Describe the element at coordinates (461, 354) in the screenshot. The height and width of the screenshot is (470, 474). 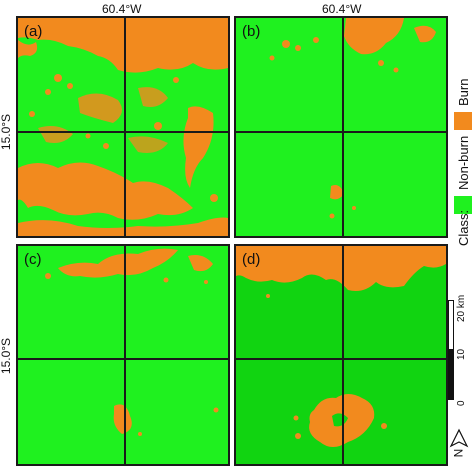
I see `scale-tick-10: 10` at that location.